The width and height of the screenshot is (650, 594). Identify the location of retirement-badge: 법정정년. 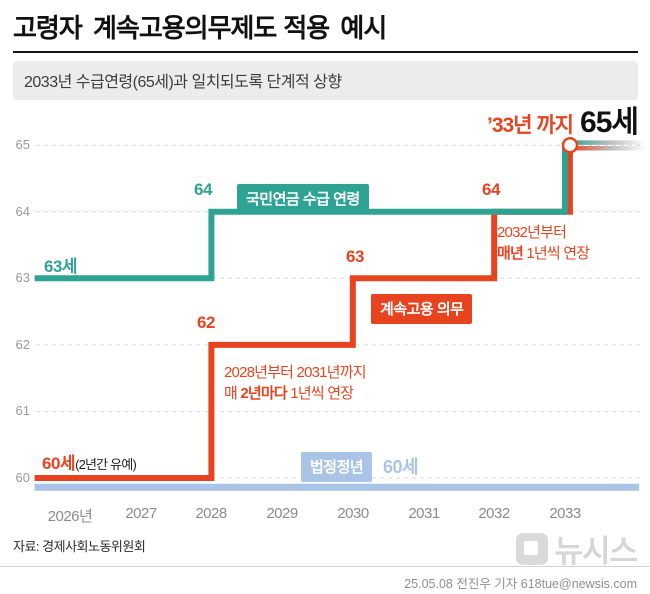
(337, 467).